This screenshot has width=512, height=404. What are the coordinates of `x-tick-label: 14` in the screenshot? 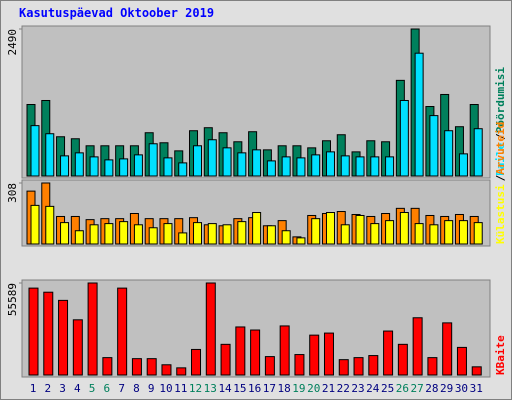 It's located at (225, 388).